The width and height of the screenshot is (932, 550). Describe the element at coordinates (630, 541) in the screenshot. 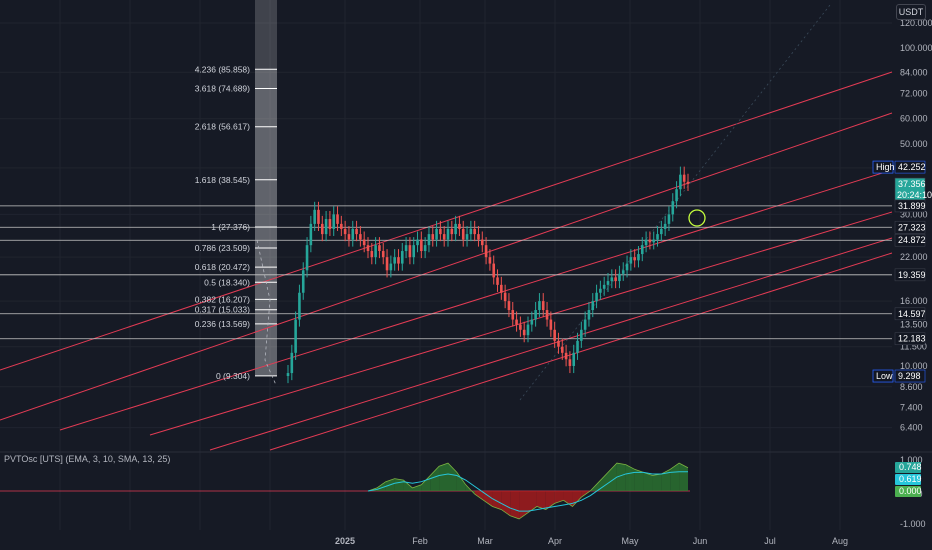

I see `time-label-4: May` at that location.